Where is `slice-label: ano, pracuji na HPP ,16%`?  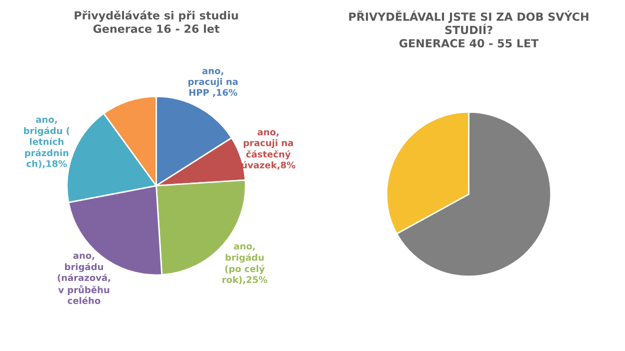
slice-label: ano, pracuji na HPP ,16% is located at coordinates (213, 83).